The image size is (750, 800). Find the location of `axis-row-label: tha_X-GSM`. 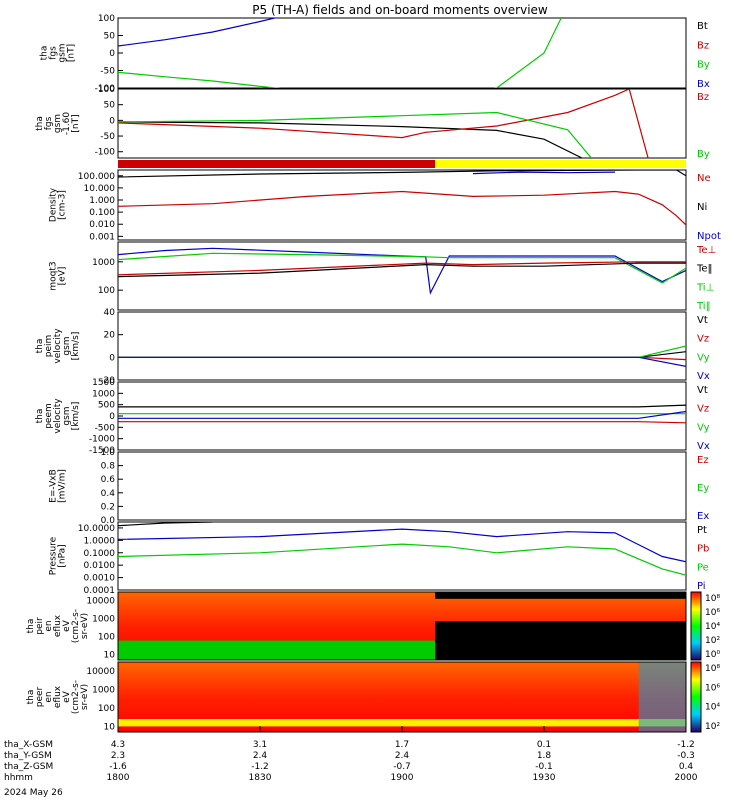

axis-row-label: tha_X-GSM is located at coordinates (28, 745).